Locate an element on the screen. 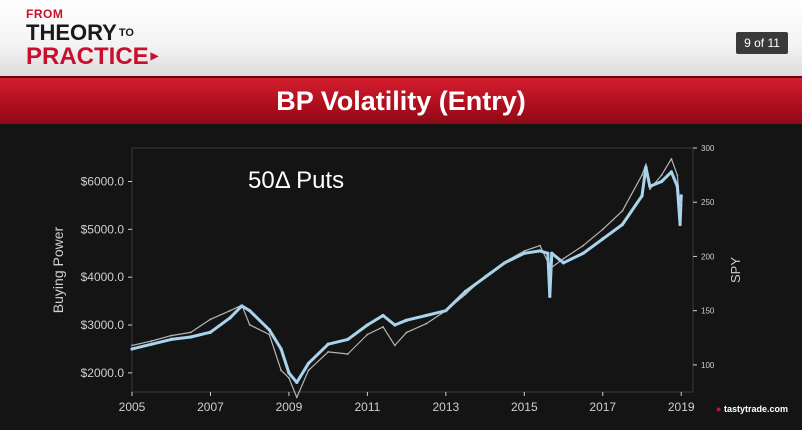 The image size is (802, 430). from-theory-to-practice-logo: FROM THEORY TO PRACTICE ▶ is located at coordinates (92, 38).